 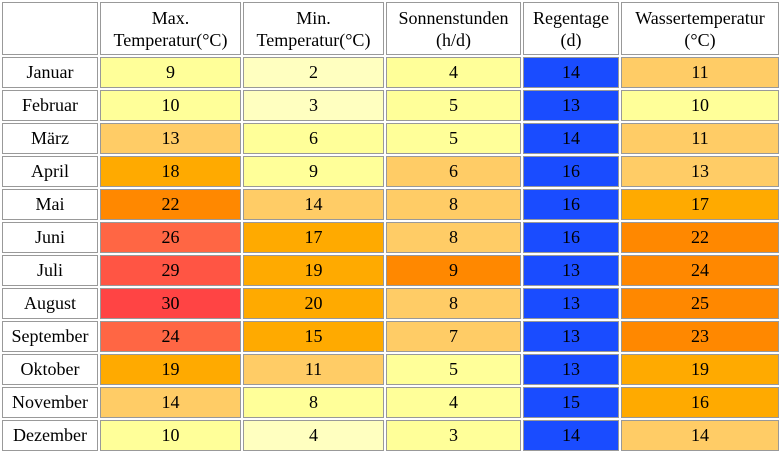 I want to click on water-temp-cell: 23, so click(x=700, y=336).